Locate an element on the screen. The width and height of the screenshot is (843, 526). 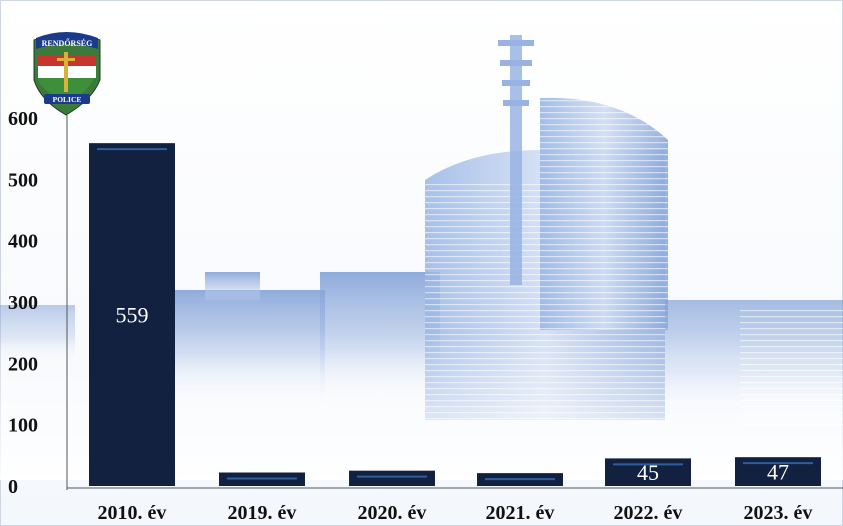
y-tick-label: 400 is located at coordinates (23, 242).